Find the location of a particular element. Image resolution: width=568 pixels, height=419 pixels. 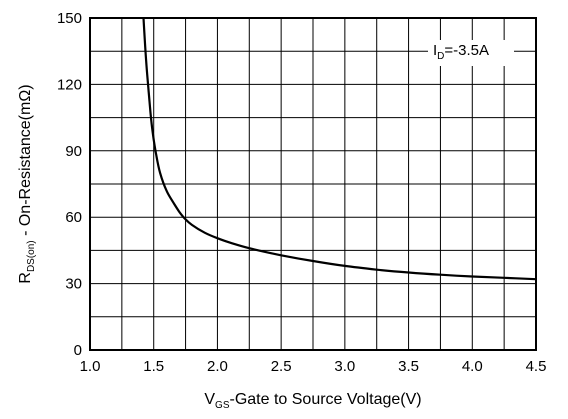

y-axis-title-rest: - On-Resistance(mΩ) is located at coordinates (25, 162).